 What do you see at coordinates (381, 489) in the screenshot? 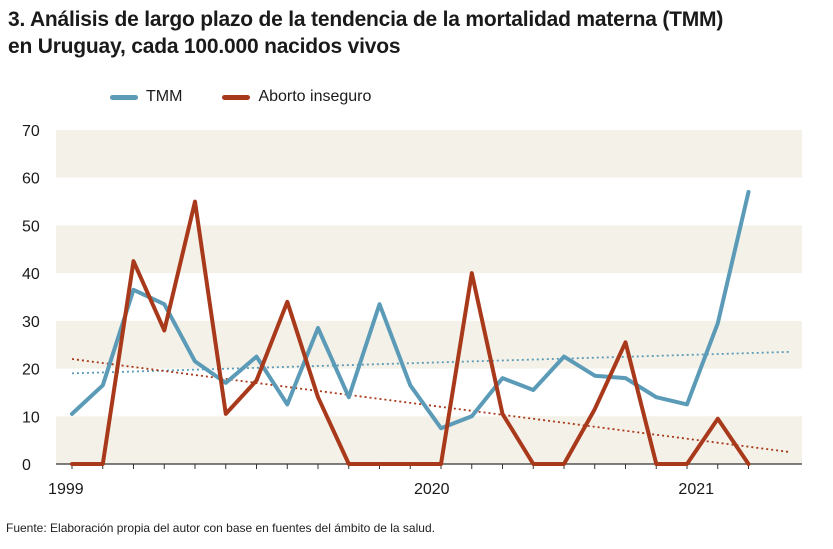
I see `x-axis-ticks: 1999 2020 2021` at bounding box center [381, 489].